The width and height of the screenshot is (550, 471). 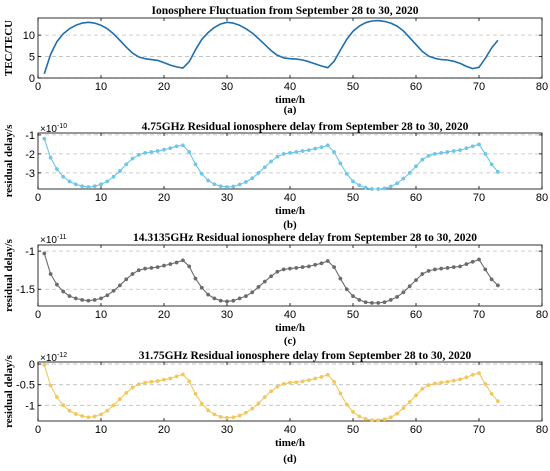 What do you see at coordinates (30, 136) in the screenshot?
I see `y-tick-label: -1` at bounding box center [30, 136].